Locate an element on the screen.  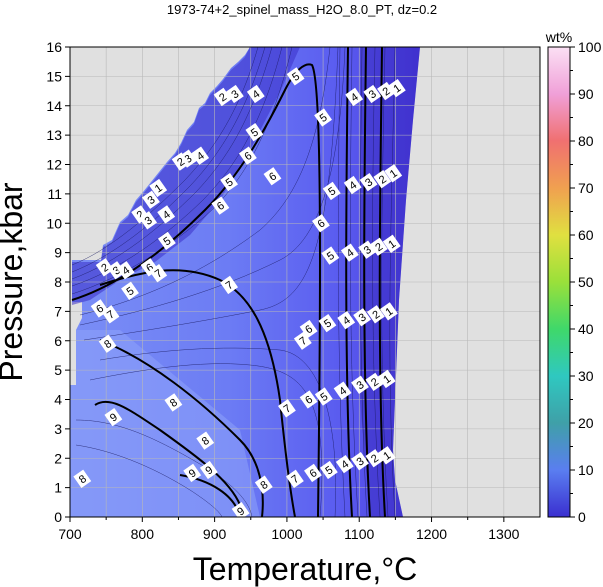
colorbar-tick-label: 60 is located at coordinates (586, 235).